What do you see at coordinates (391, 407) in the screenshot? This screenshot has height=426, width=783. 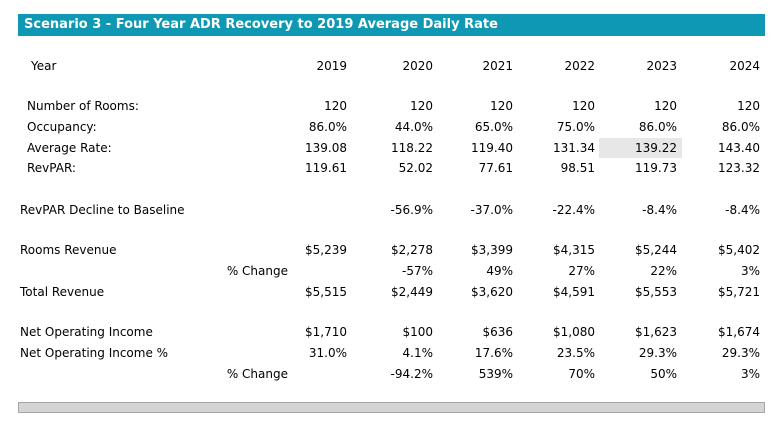 I see `horizontal-scrollbar` at bounding box center [391, 407].